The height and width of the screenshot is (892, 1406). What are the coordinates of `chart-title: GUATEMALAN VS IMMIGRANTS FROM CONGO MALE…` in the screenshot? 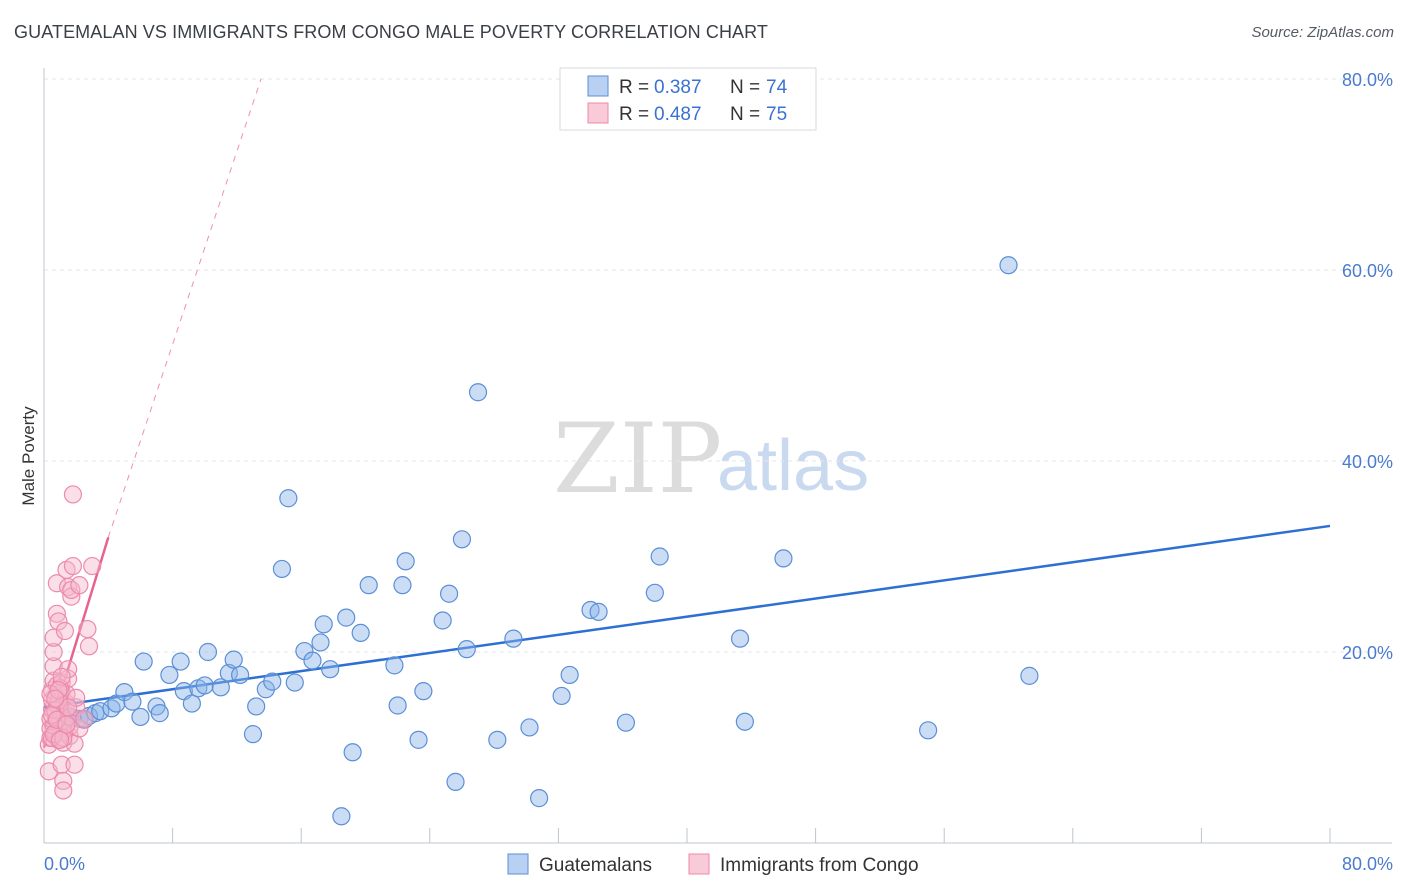 It's located at (391, 32).